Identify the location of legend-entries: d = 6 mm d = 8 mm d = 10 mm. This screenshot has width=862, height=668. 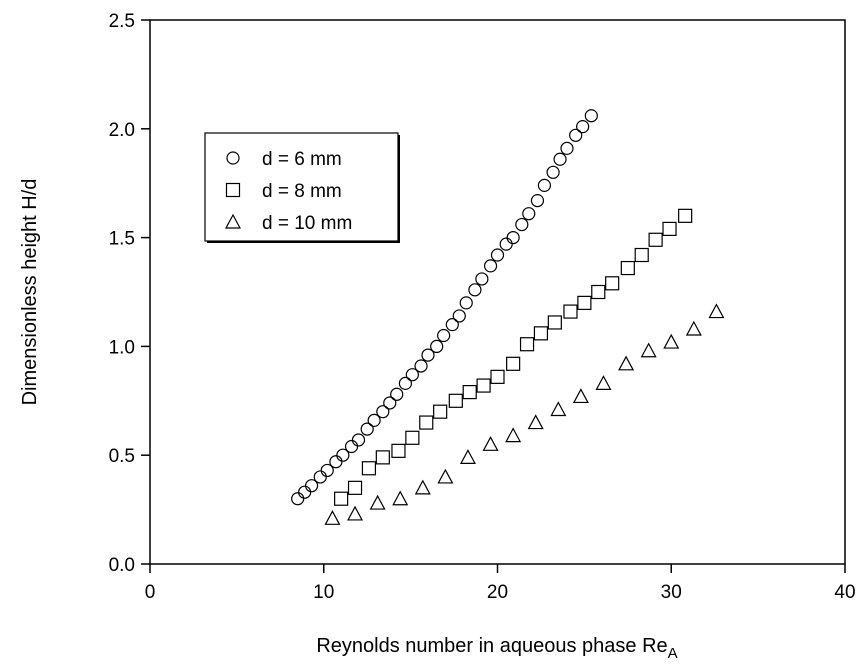
(288, 191).